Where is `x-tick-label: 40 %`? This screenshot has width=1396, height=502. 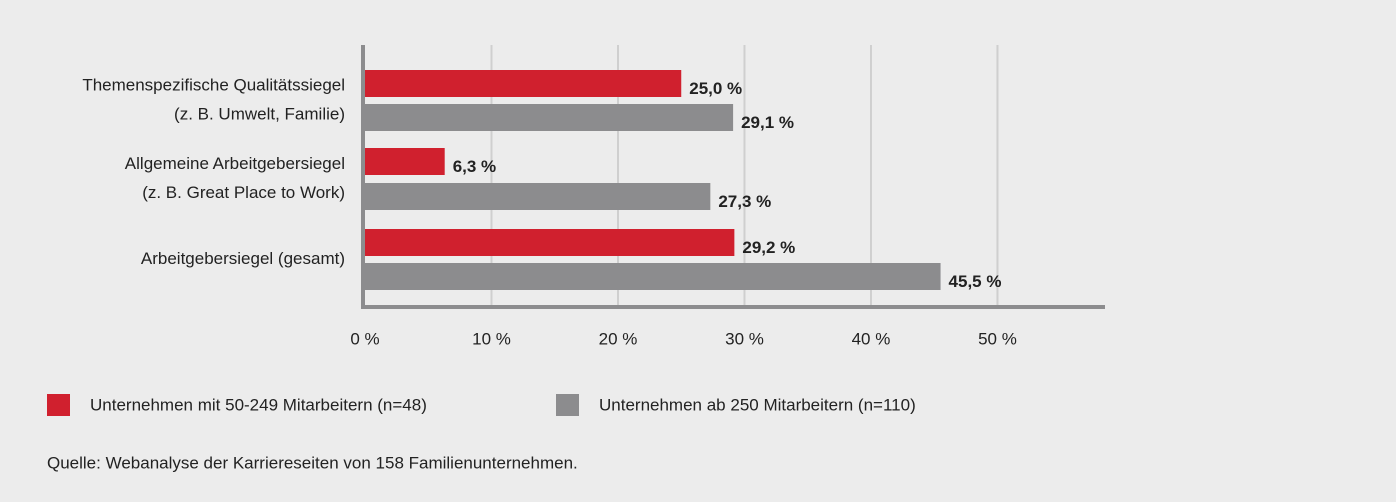 x-tick-label: 40 % is located at coordinates (871, 338).